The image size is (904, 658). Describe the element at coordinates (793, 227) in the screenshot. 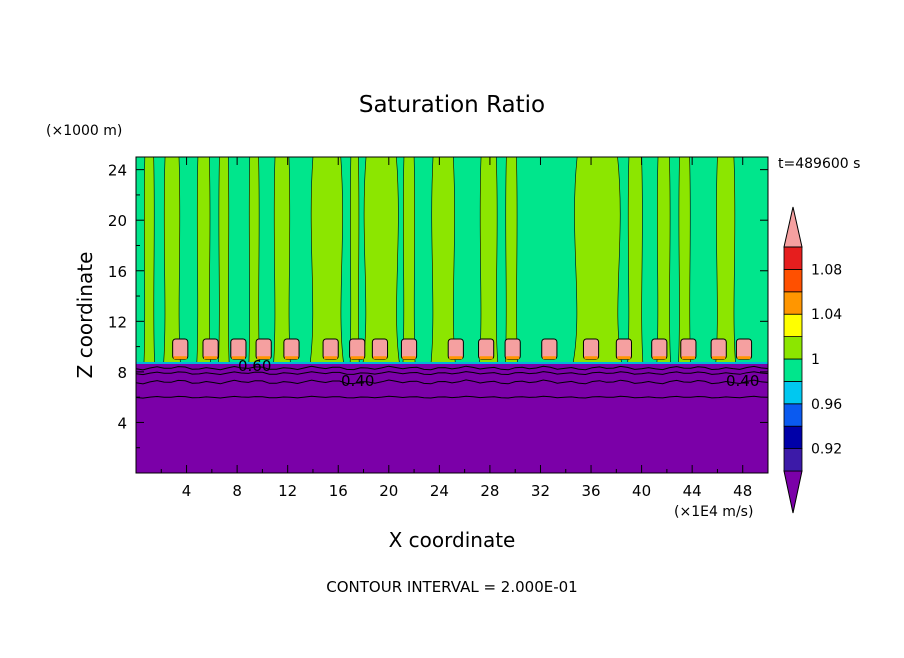

I see `colorbar-arrow-high` at that location.